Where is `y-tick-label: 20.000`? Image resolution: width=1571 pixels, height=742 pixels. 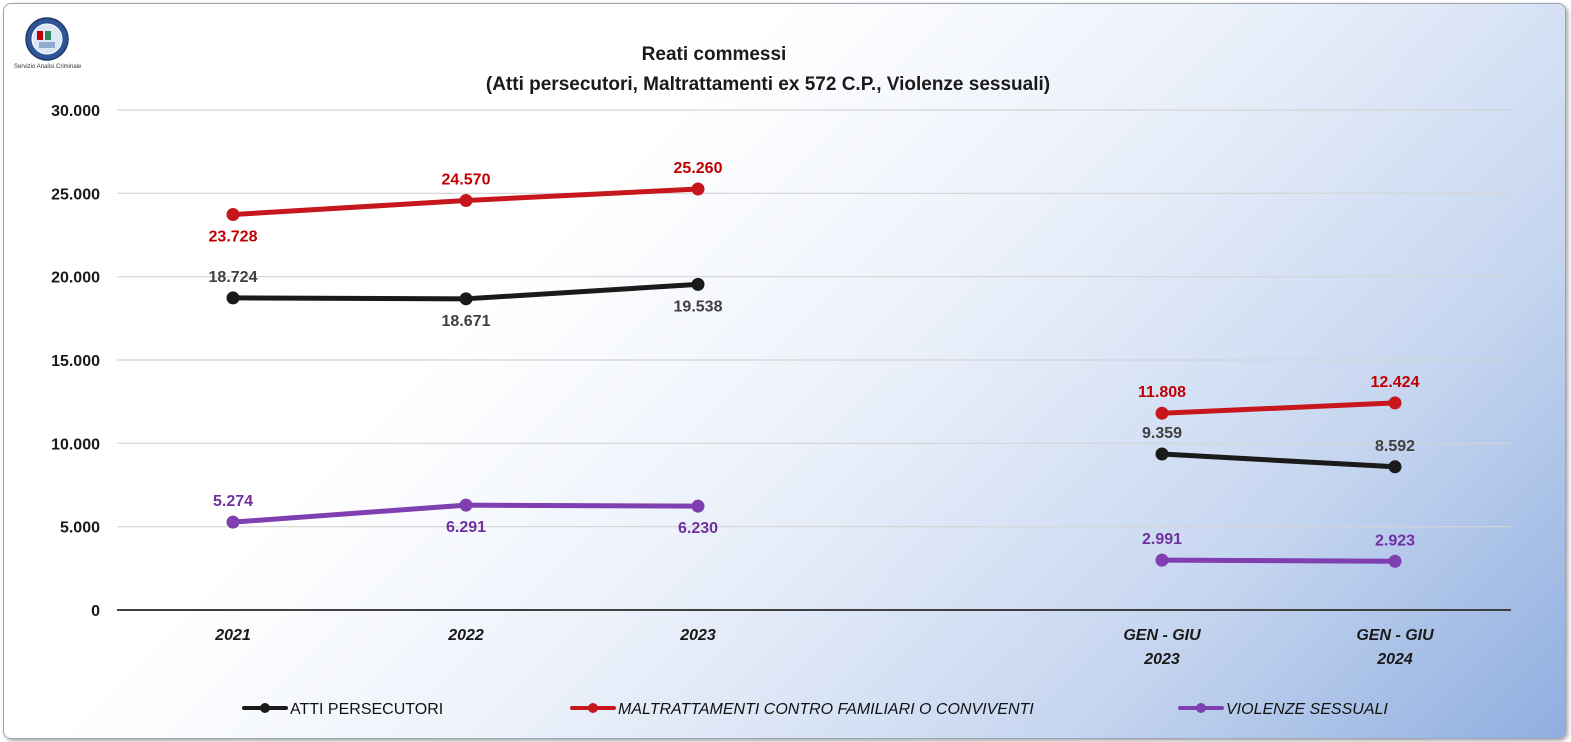 y-tick-label: 20.000 is located at coordinates (75, 278).